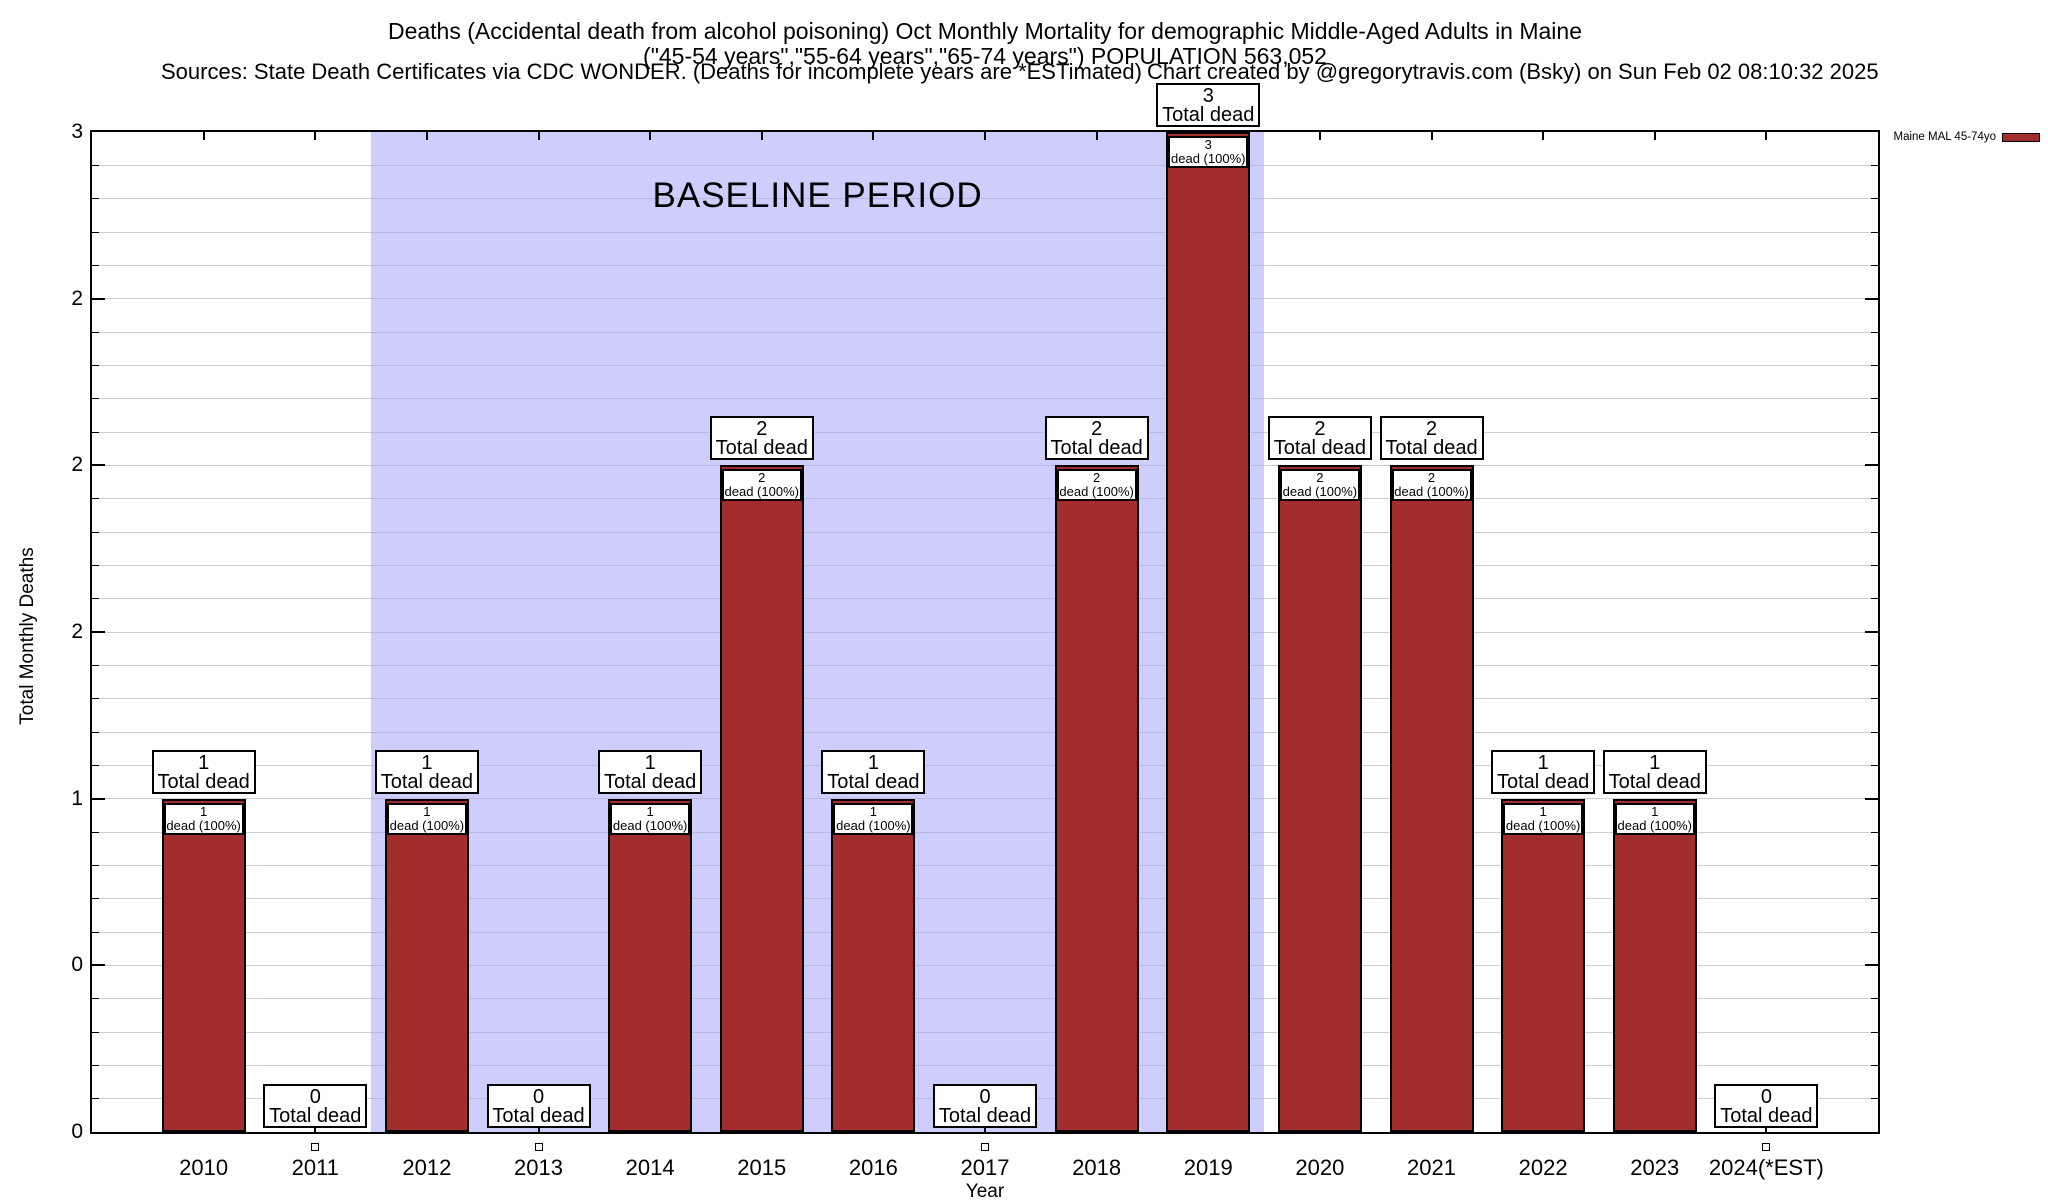 The width and height of the screenshot is (2048, 1200). I want to click on bar-2019, so click(1208, 632).